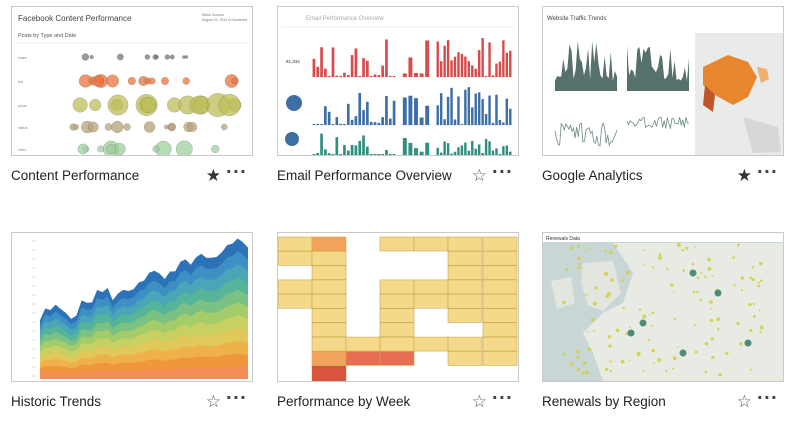  Describe the element at coordinates (56, 401) in the screenshot. I see `workbook-title: Historic Trends` at that location.